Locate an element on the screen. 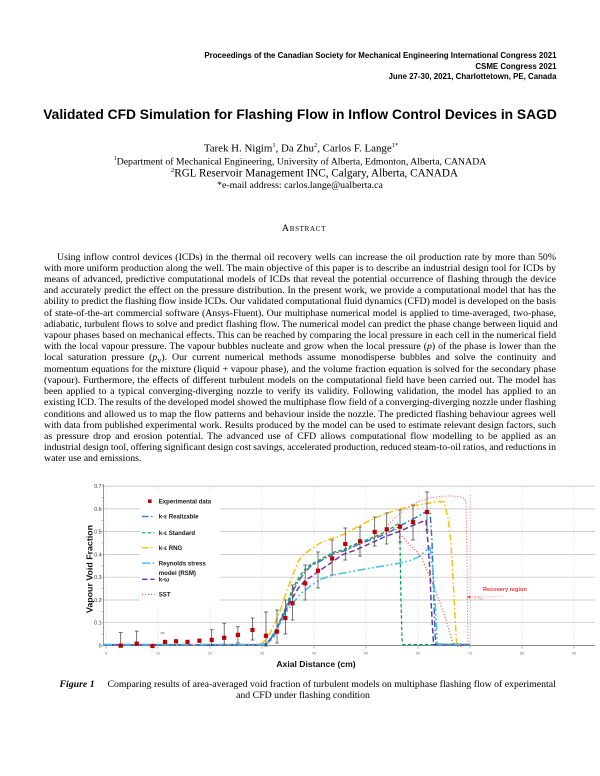  svg-text: 90 is located at coordinates (574, 653).